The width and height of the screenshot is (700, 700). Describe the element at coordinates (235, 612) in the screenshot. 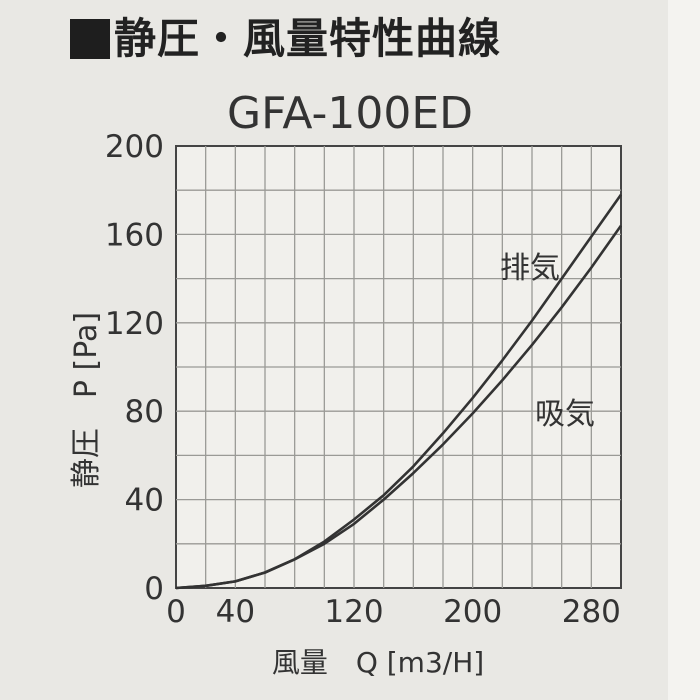

I see `x-tick-label: 40` at that location.